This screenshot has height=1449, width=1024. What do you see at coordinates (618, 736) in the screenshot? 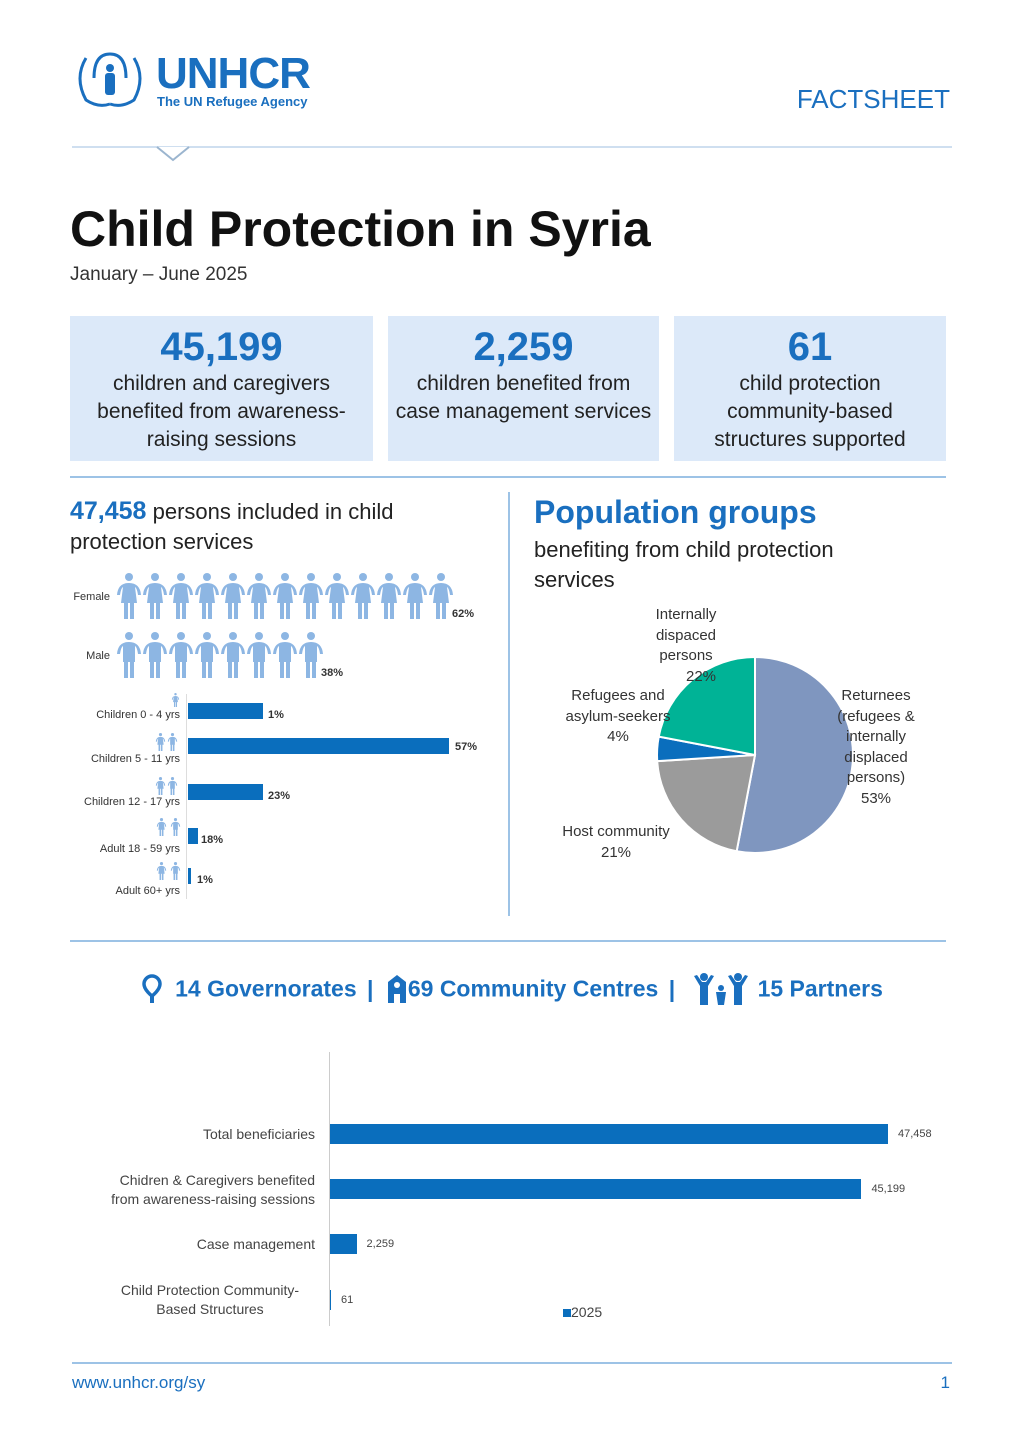
I see `pie-label-pct: 4%` at bounding box center [618, 736].